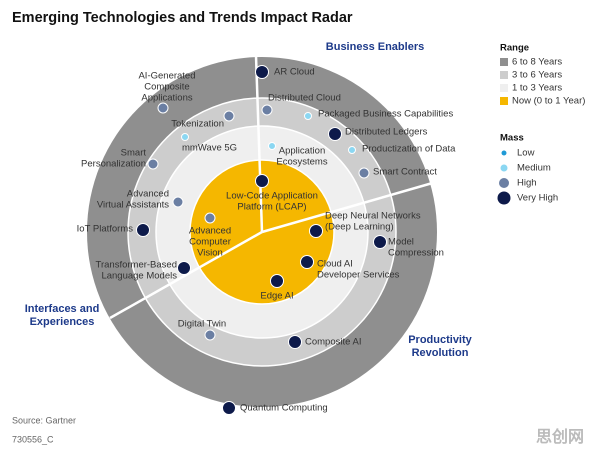  What do you see at coordinates (440, 340) in the screenshot?
I see `section-label: Productivity` at bounding box center [440, 340].